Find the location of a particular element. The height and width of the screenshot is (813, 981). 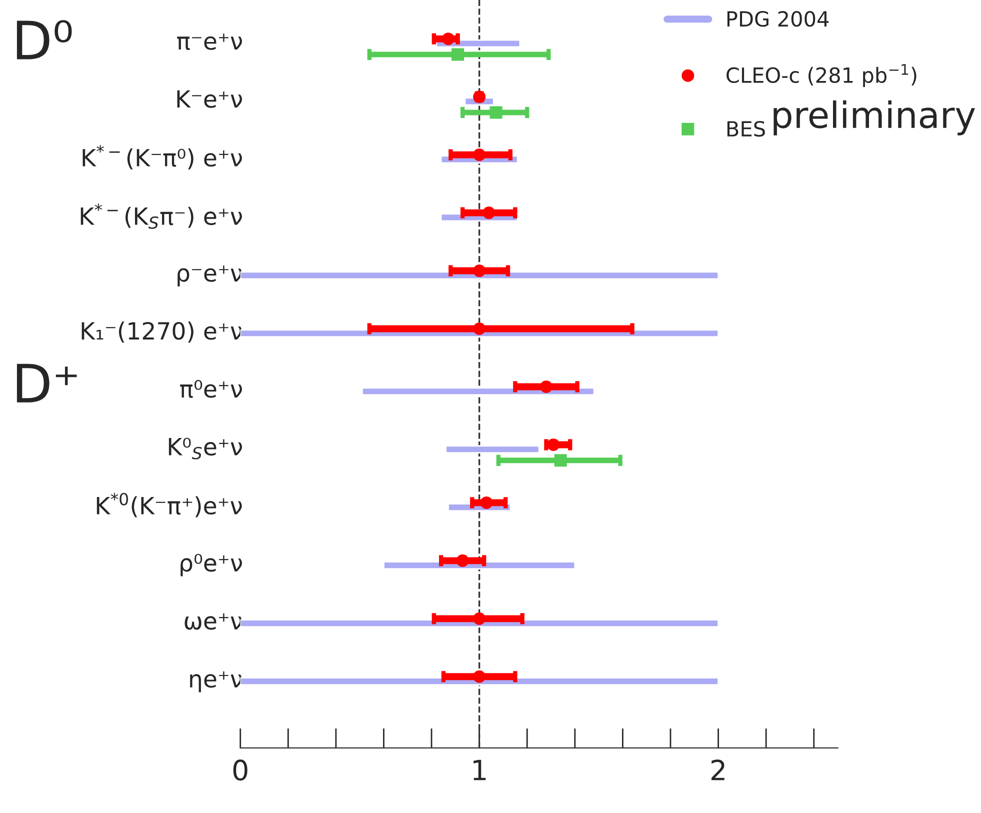

y-tick-label: ρ⁰e⁺ν is located at coordinates (211, 565).